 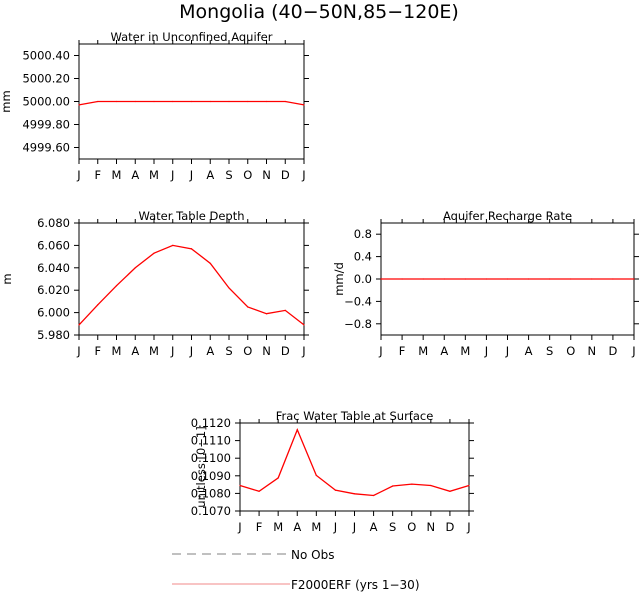 What do you see at coordinates (46, 56) in the screenshot?
I see `y-tick-label: 5000.40` at bounding box center [46, 56].